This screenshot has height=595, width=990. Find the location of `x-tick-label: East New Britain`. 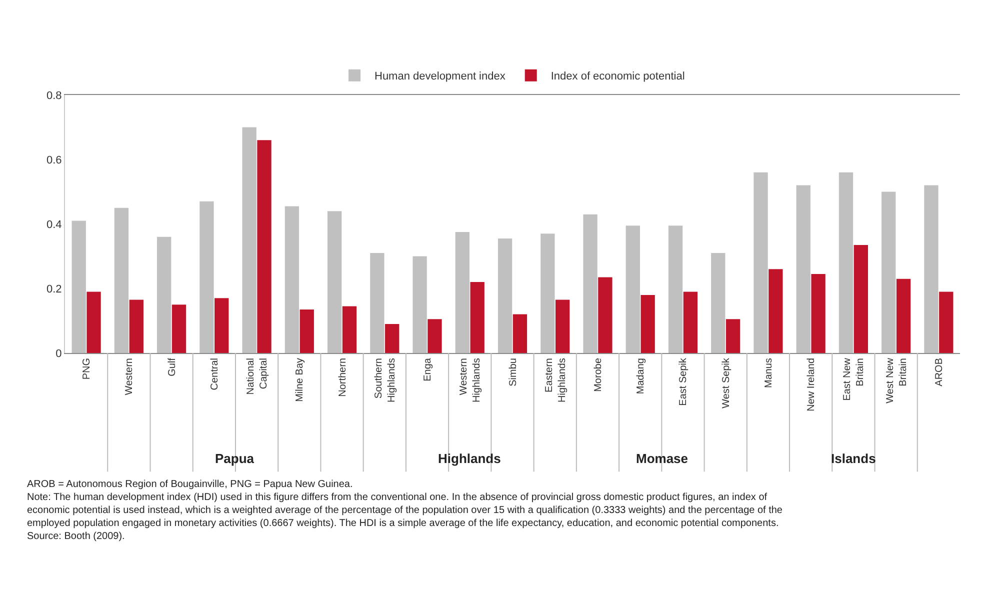

x-tick-label: East New Britain is located at coordinates (854, 379).